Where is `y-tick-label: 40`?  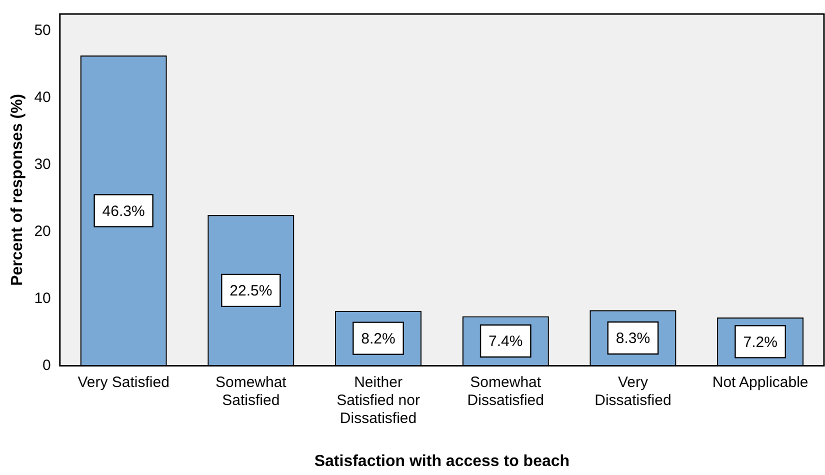
y-tick-label: 40 is located at coordinates (42, 97).